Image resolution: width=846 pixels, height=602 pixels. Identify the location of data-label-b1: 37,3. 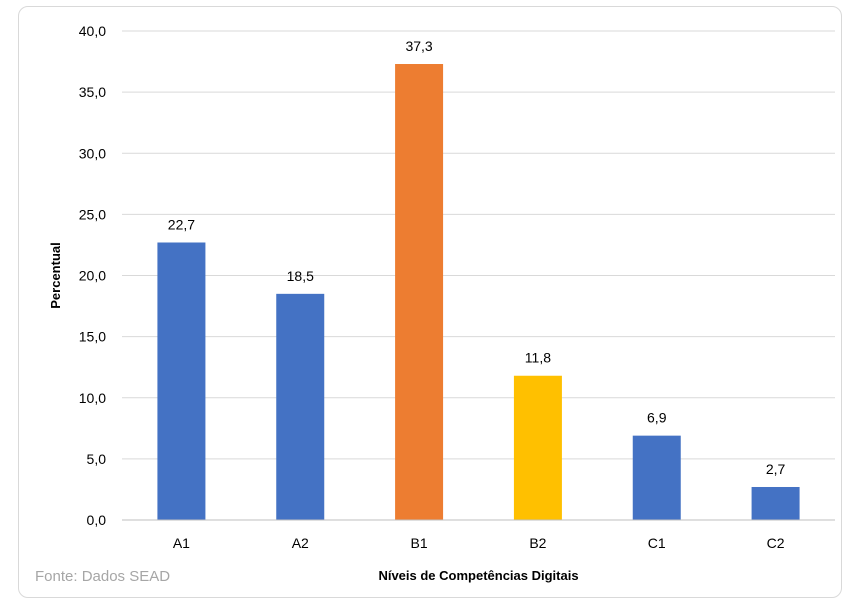
(418, 46).